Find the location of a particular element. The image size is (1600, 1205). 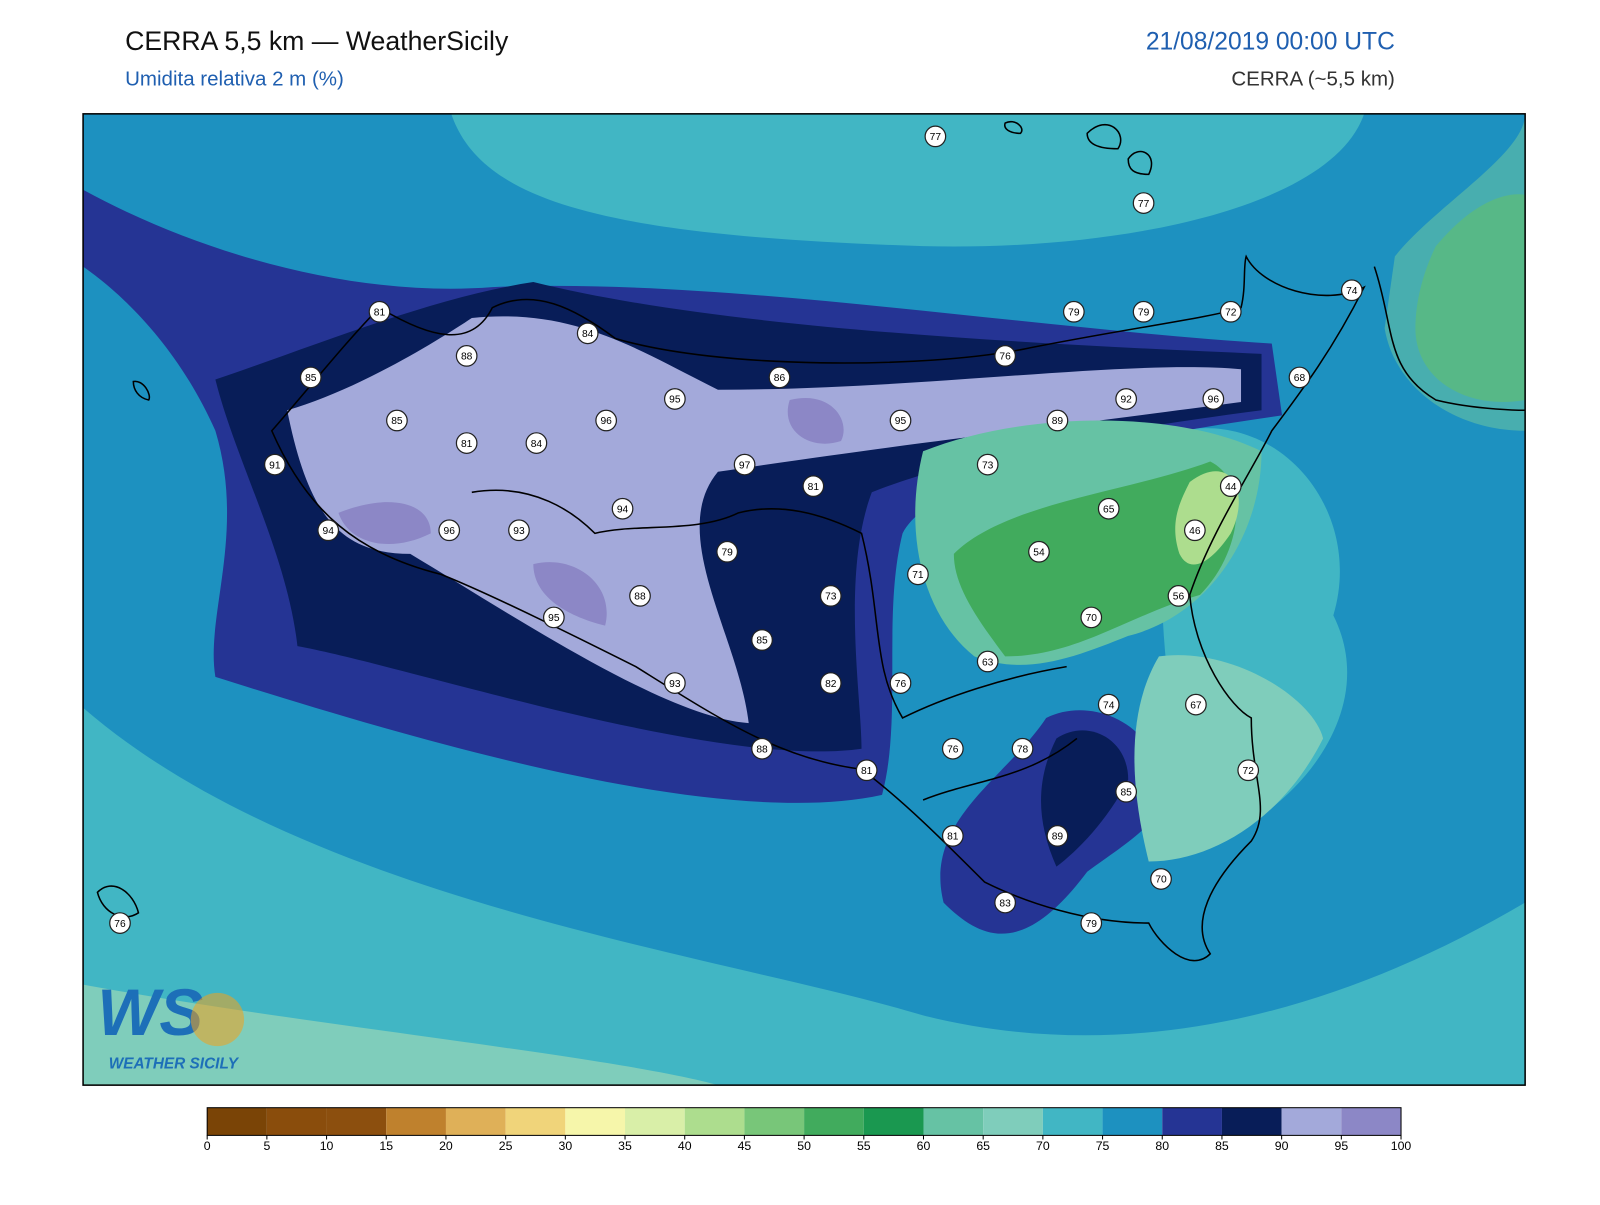

colorbar-tick-label: 35 is located at coordinates (625, 1146).